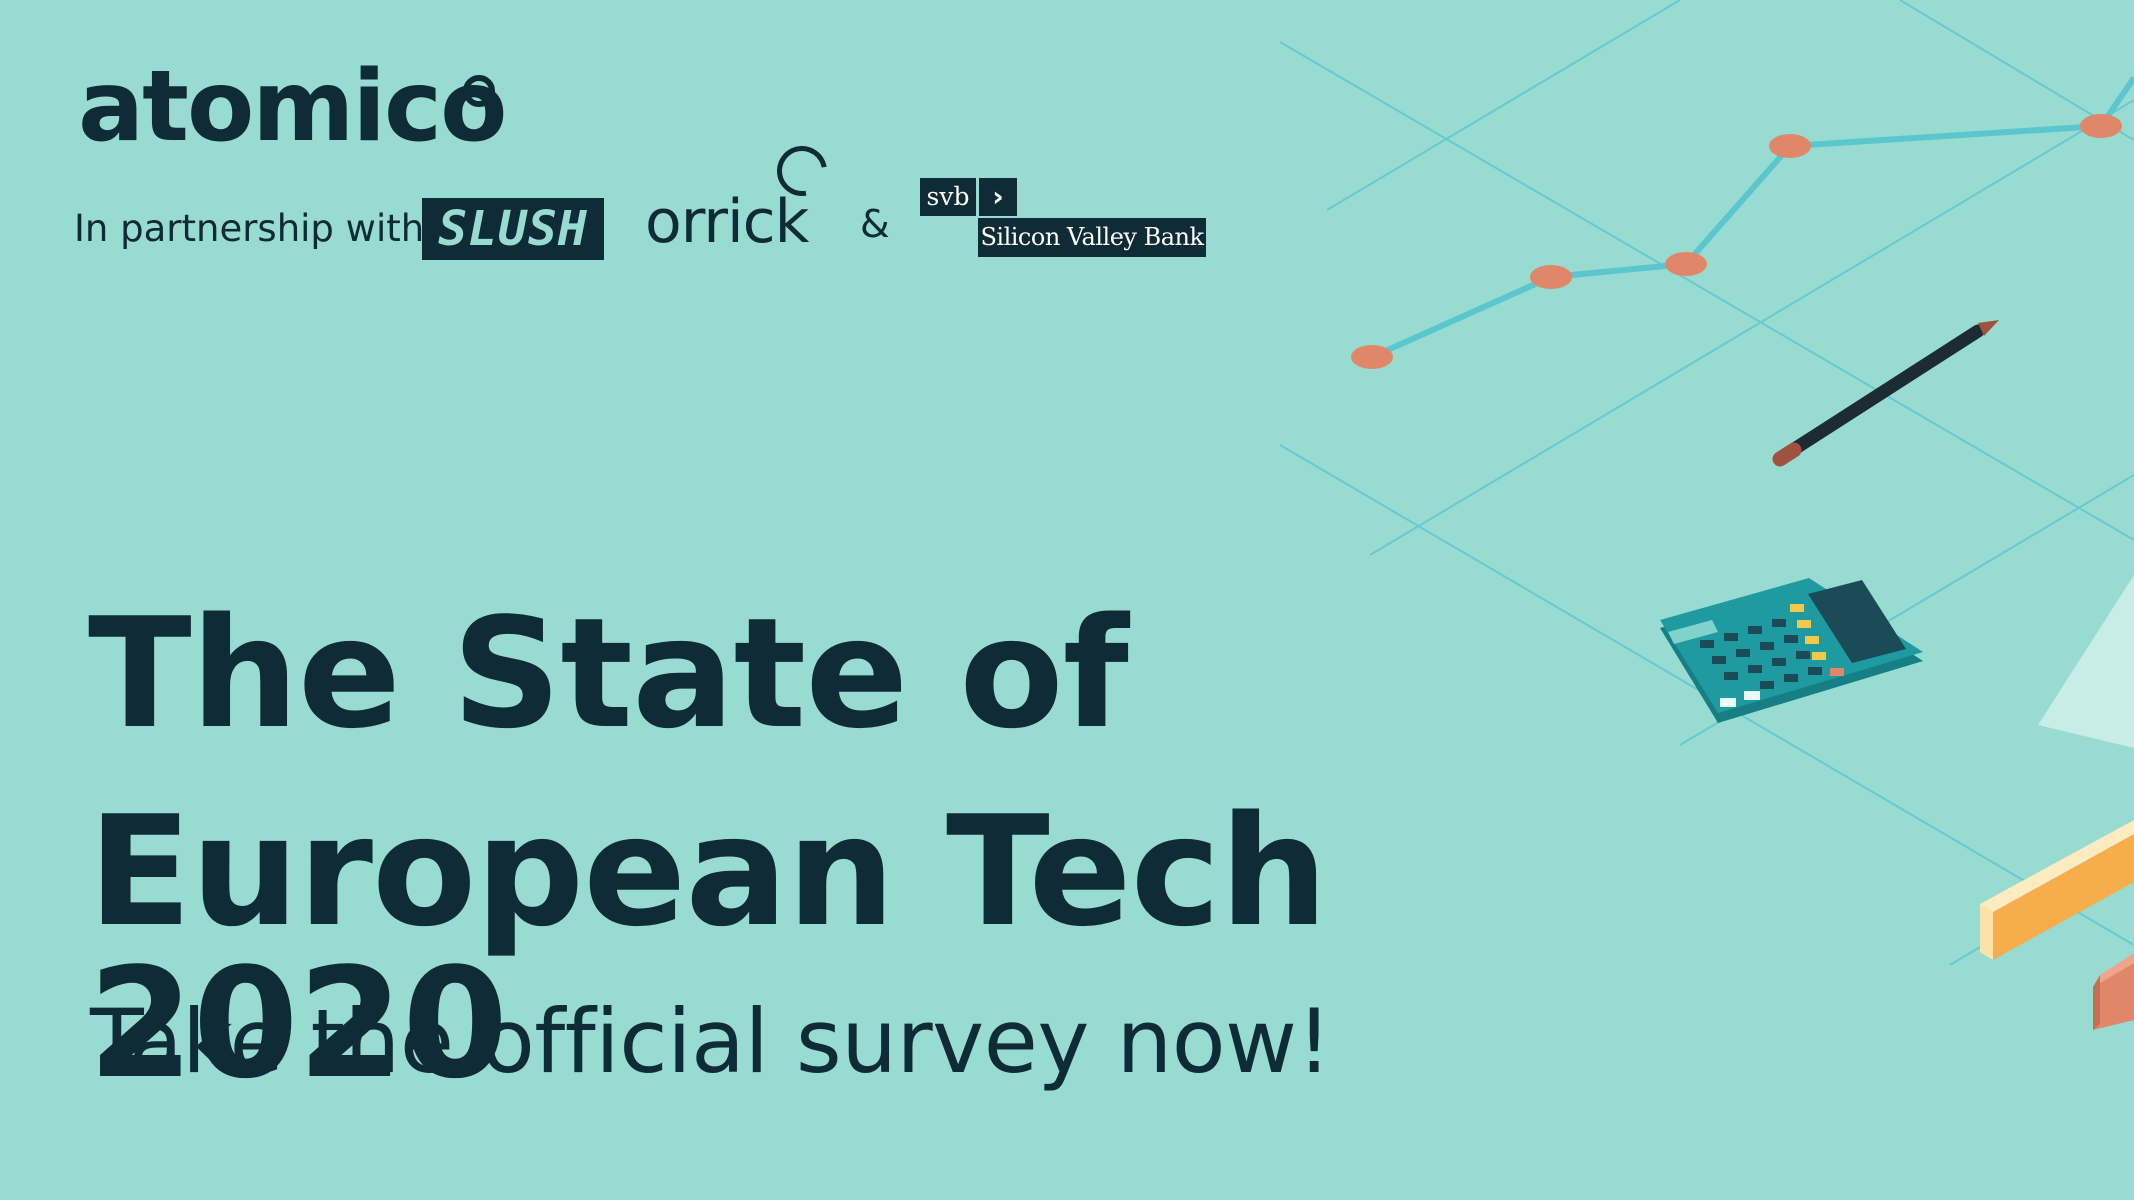 Image resolution: width=2134 pixels, height=1200 pixels. Describe the element at coordinates (1791, 650) in the screenshot. I see `calculator-icon` at that location.